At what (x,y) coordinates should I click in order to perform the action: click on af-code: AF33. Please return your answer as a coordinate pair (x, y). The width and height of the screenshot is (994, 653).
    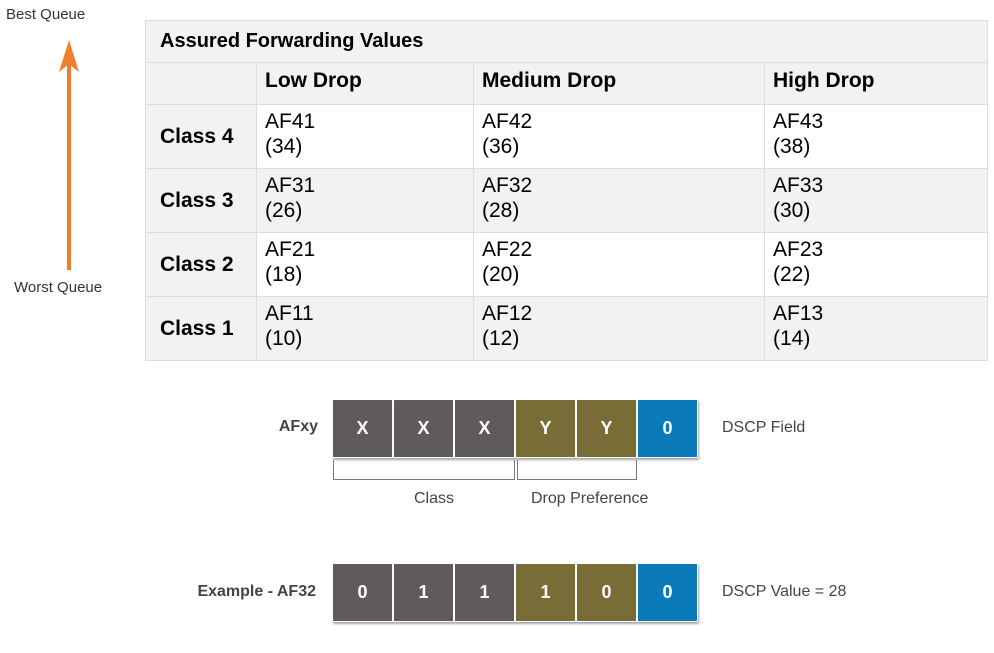
    Looking at the image, I should click on (798, 185).